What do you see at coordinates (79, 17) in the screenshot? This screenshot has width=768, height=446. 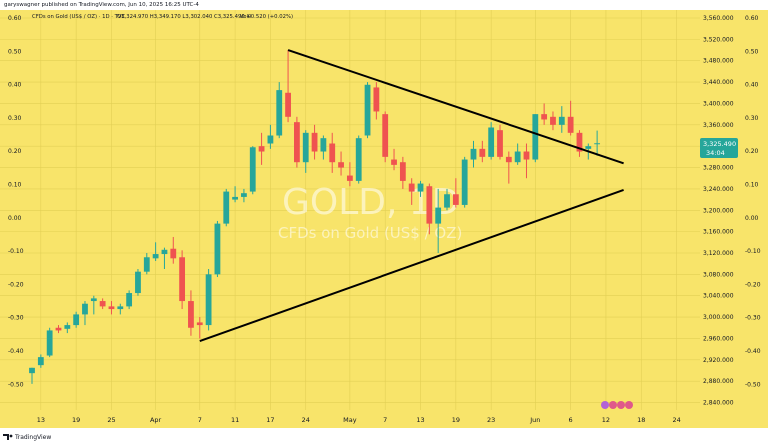 I see `symbol-header: CFDs on Gold (US$ / OZ) · 1D · TVC` at bounding box center [79, 17].